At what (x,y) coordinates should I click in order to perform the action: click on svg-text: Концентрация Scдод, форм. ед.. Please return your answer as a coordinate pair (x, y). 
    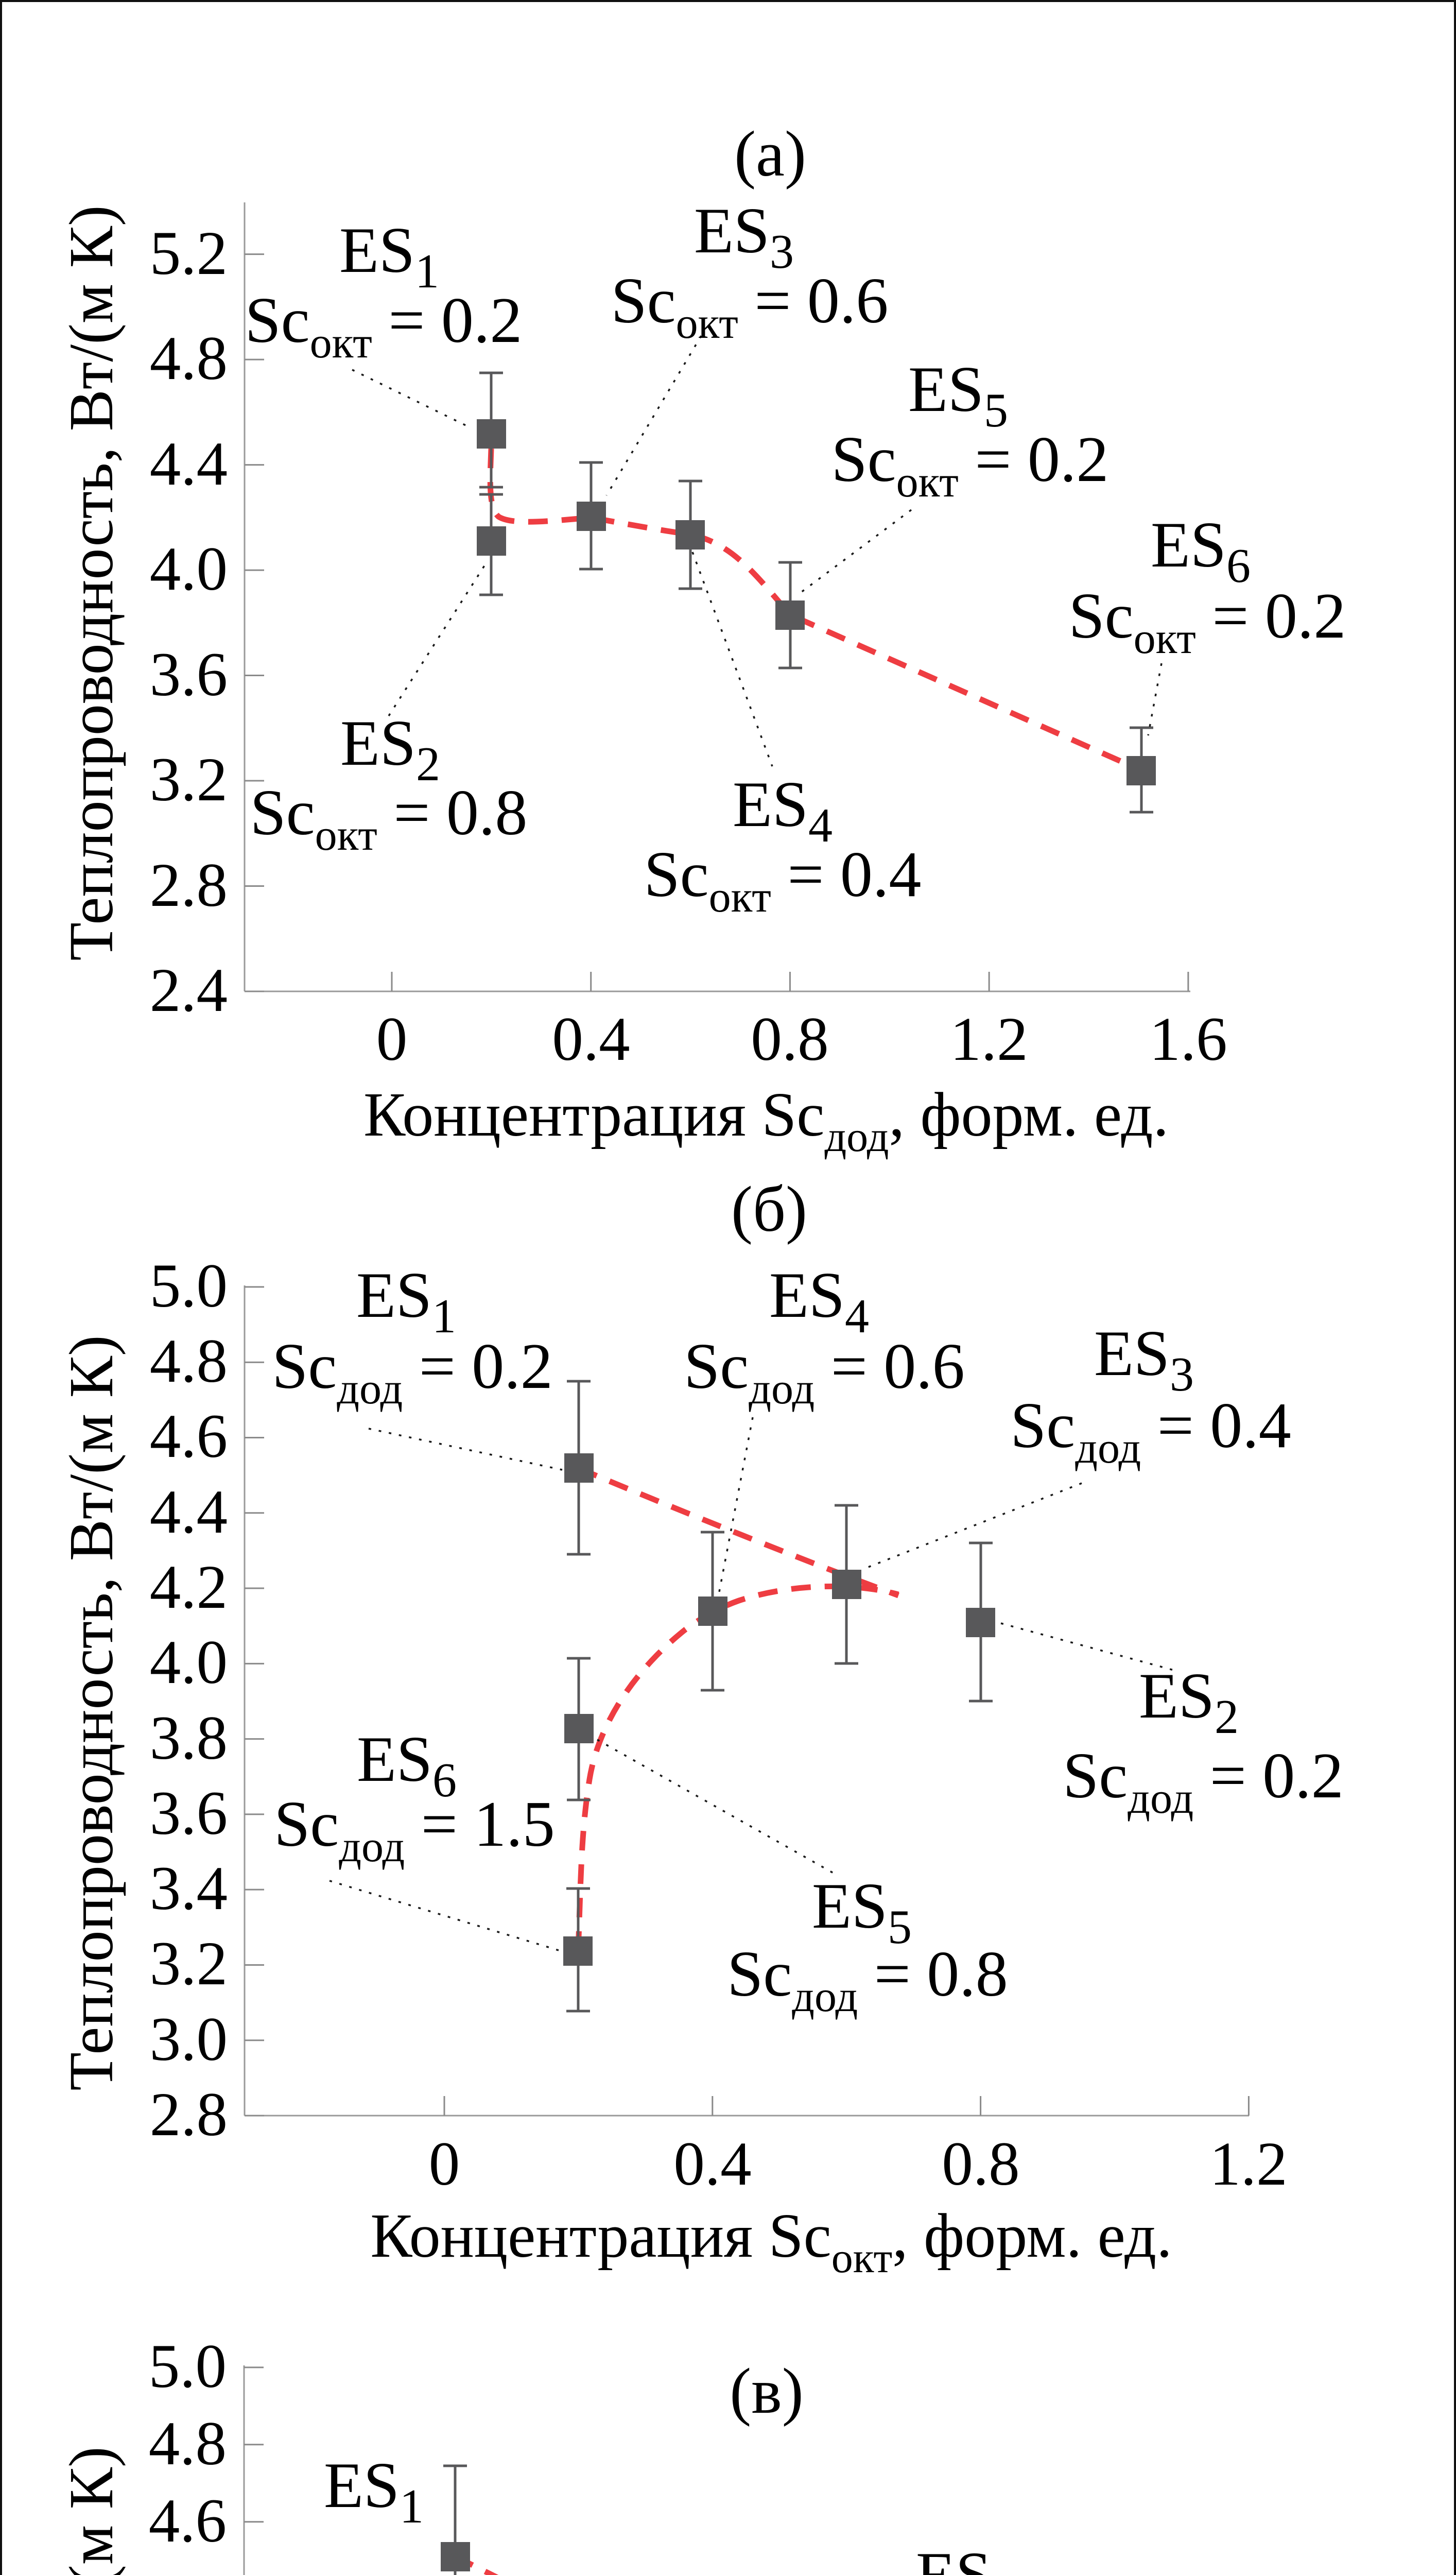
    Looking at the image, I should click on (766, 1120).